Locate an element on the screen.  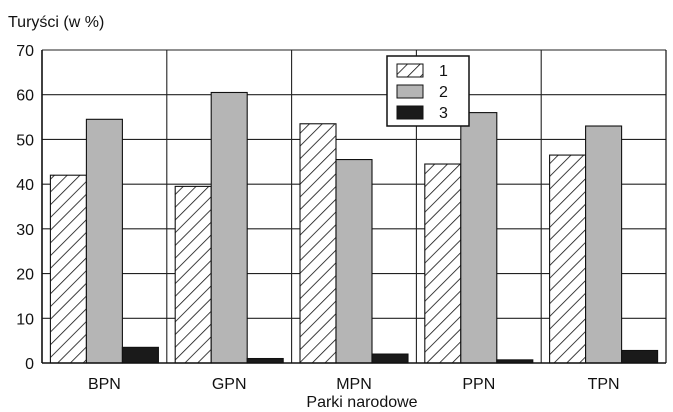
y-axis-title: Turyści (w %) is located at coordinates (56, 22).